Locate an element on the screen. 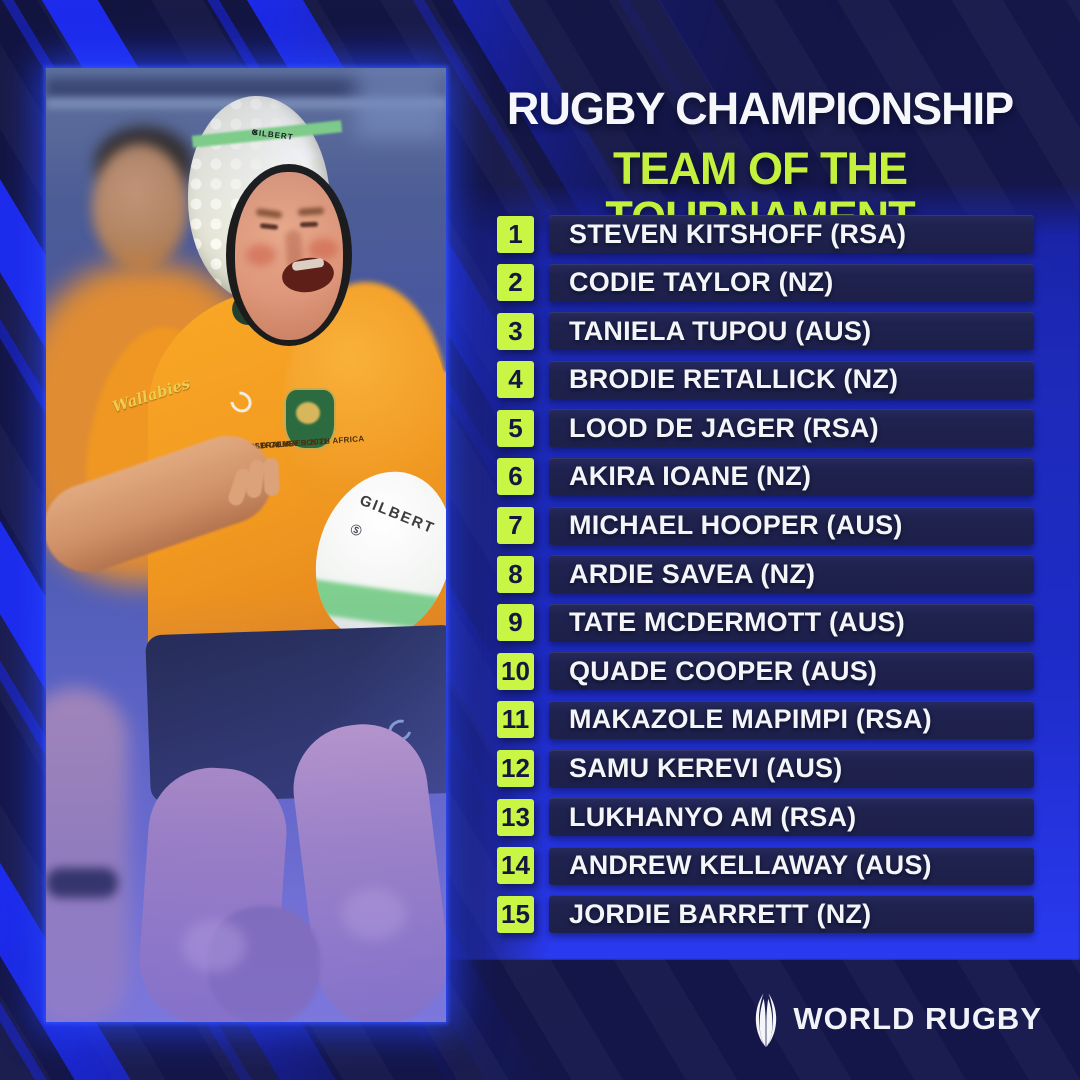  player-name: JORDIE BARRETT (NZ) is located at coordinates (720, 913).